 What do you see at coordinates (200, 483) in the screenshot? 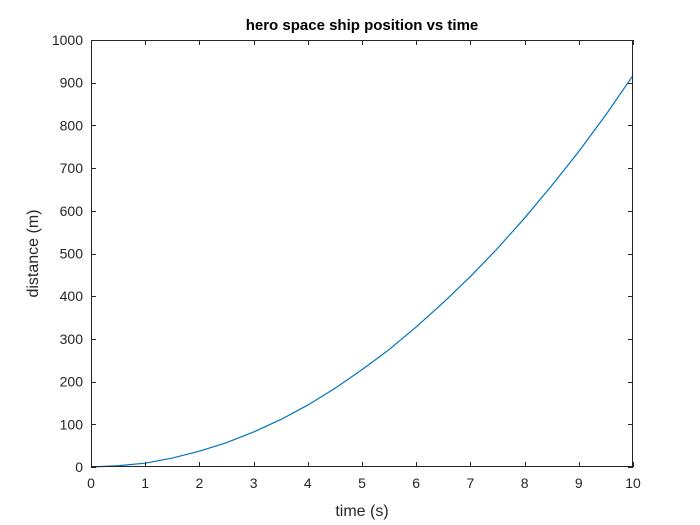
I see `x-tick-label: 2` at bounding box center [200, 483].